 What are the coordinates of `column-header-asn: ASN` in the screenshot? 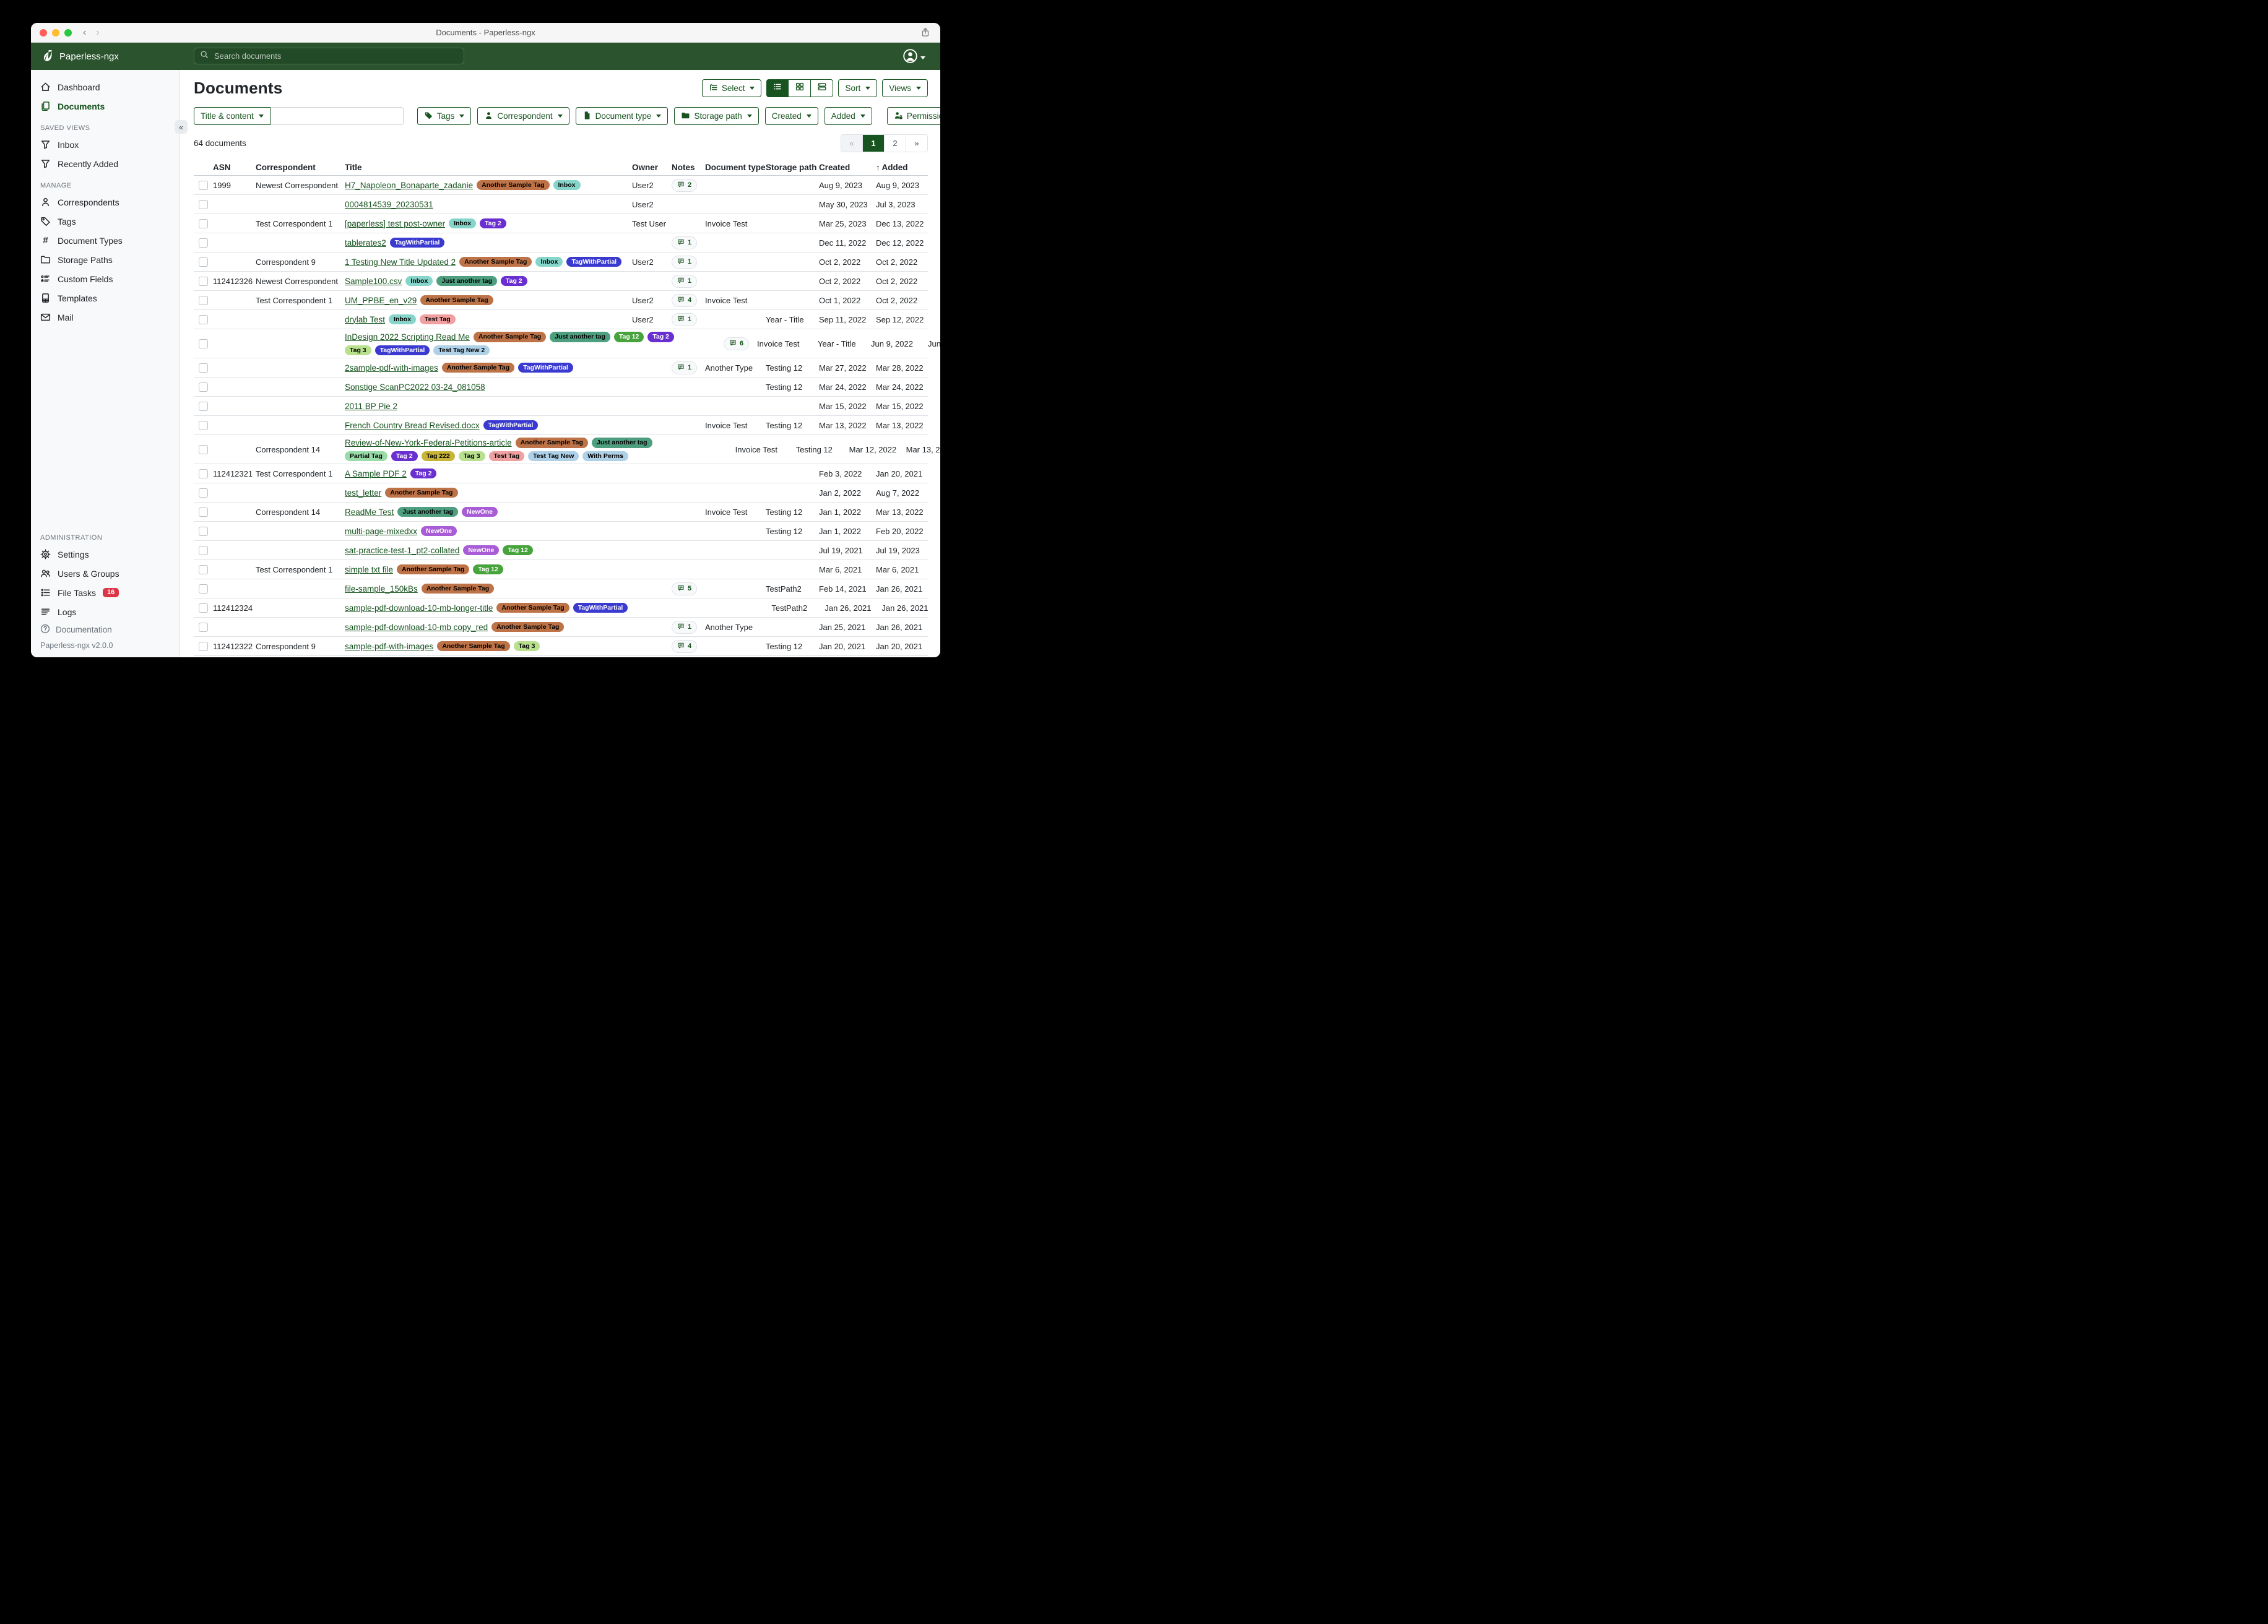 It's located at (222, 167).